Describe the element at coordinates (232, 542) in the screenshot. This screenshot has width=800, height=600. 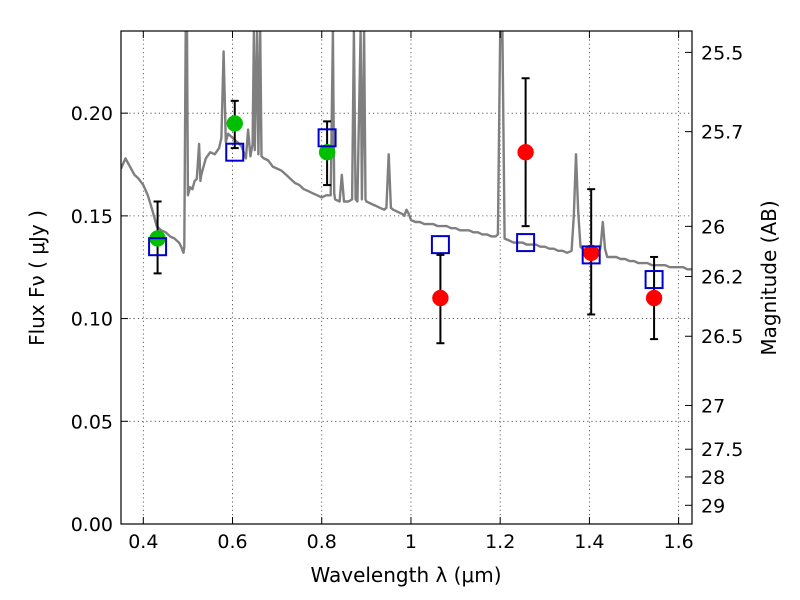
I see `x-tick-label: 0.6` at that location.